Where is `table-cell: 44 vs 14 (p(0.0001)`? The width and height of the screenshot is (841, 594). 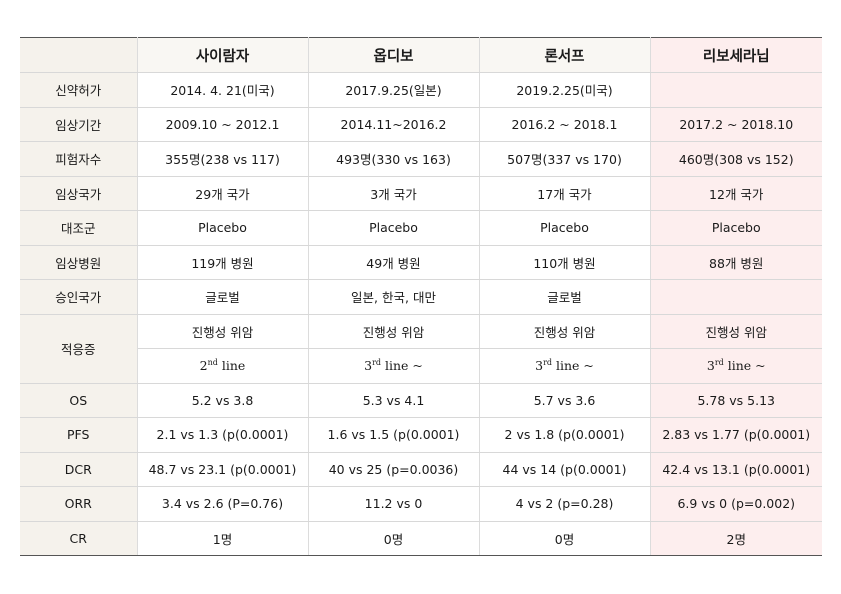
table-cell: 44 vs 14 (p(0.0001) is located at coordinates (565, 469).